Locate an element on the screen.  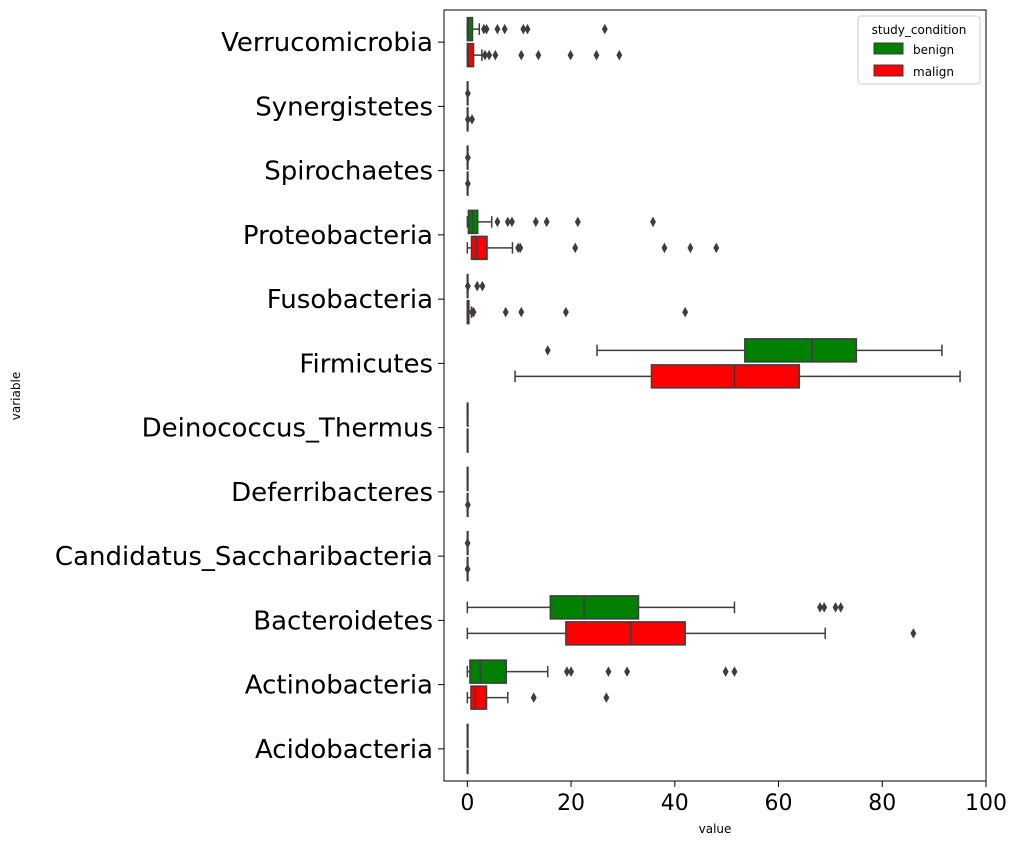
x-tick-label: 80 is located at coordinates (882, 803).